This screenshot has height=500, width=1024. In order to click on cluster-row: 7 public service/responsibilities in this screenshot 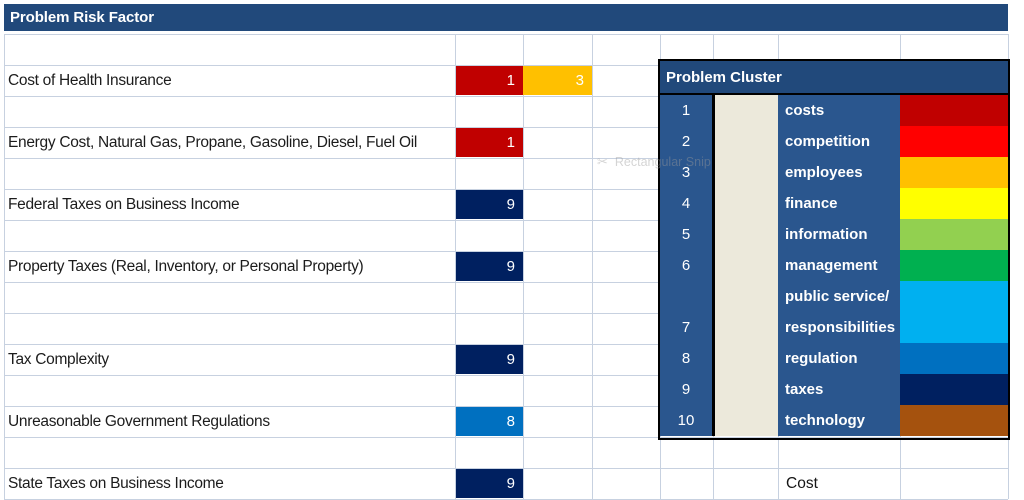, I will do `click(834, 312)`.